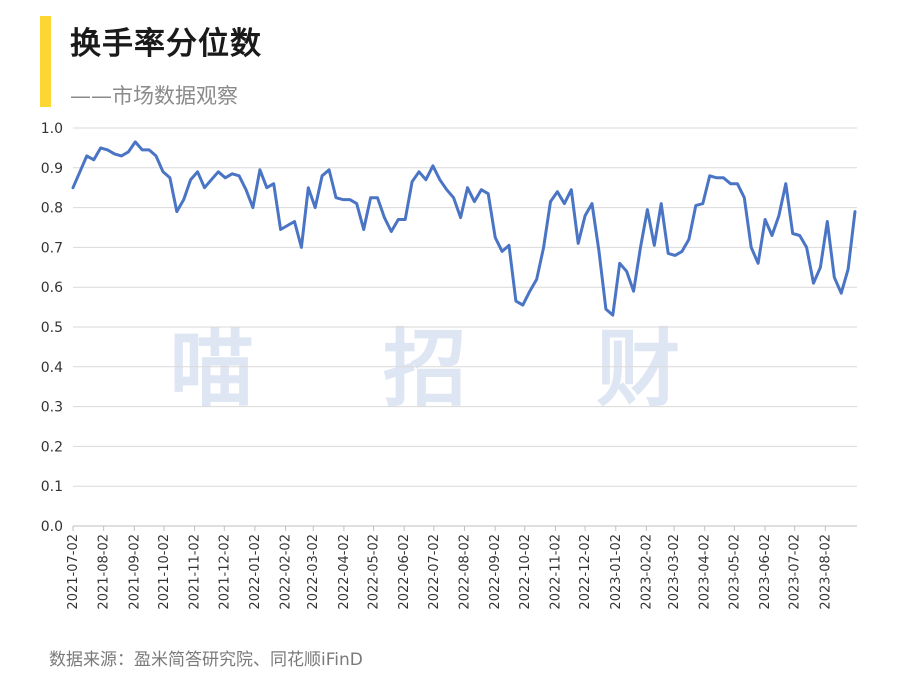 Image resolution: width=900 pixels, height=685 pixels. I want to click on y-tick-label: 0.9, so click(52, 169).